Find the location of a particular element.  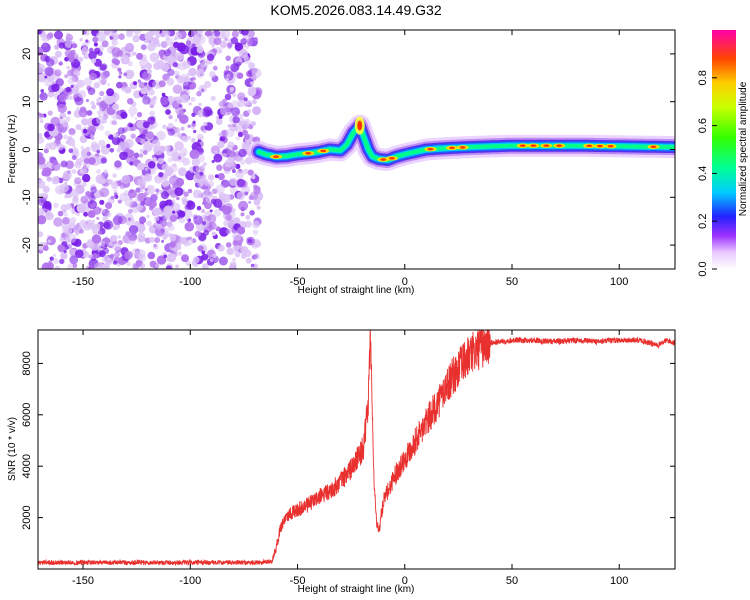

x-tick-label: -100 is located at coordinates (190, 282).